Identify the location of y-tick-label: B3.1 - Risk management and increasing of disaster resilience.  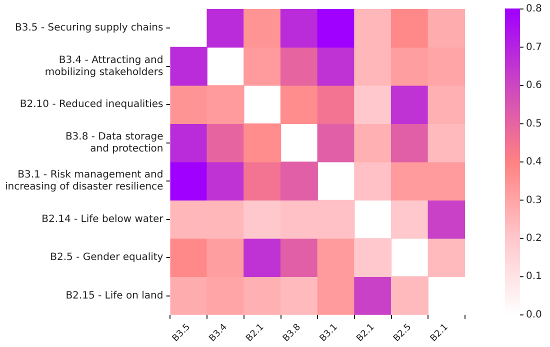
(84, 181).